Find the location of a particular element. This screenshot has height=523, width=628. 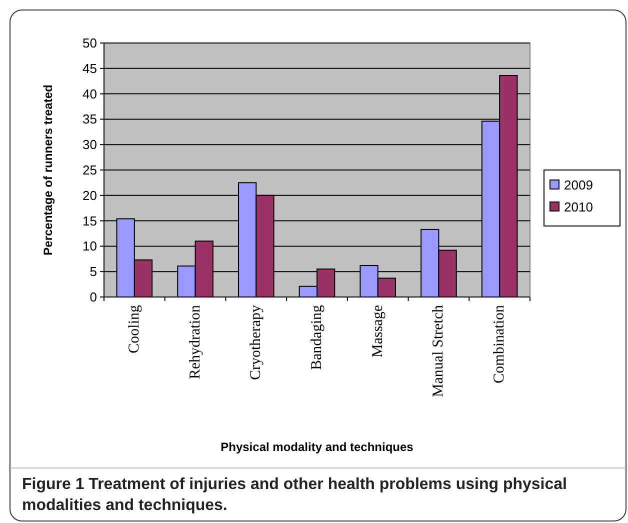

y-tick-label: 30 is located at coordinates (89, 144).